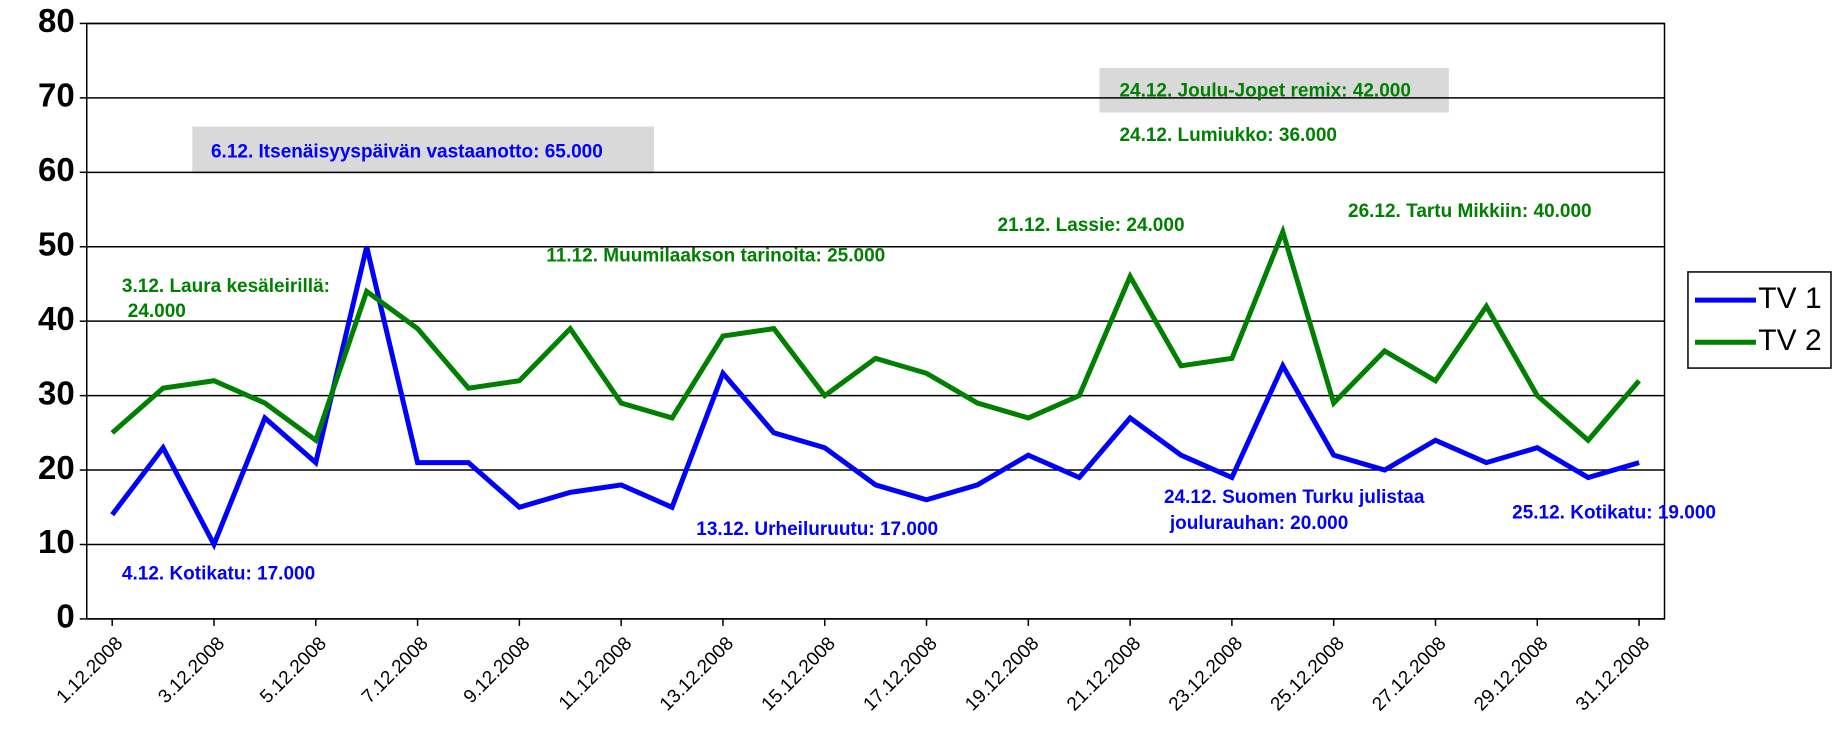 This screenshot has height=732, width=1838. What do you see at coordinates (293, 670) in the screenshot?
I see `x-tick-label: 5.12.2008` at bounding box center [293, 670].